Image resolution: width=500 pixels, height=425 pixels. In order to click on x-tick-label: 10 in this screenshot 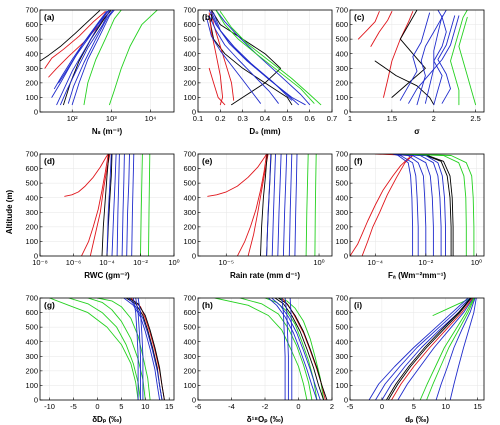, I will do `click(446, 406)`.